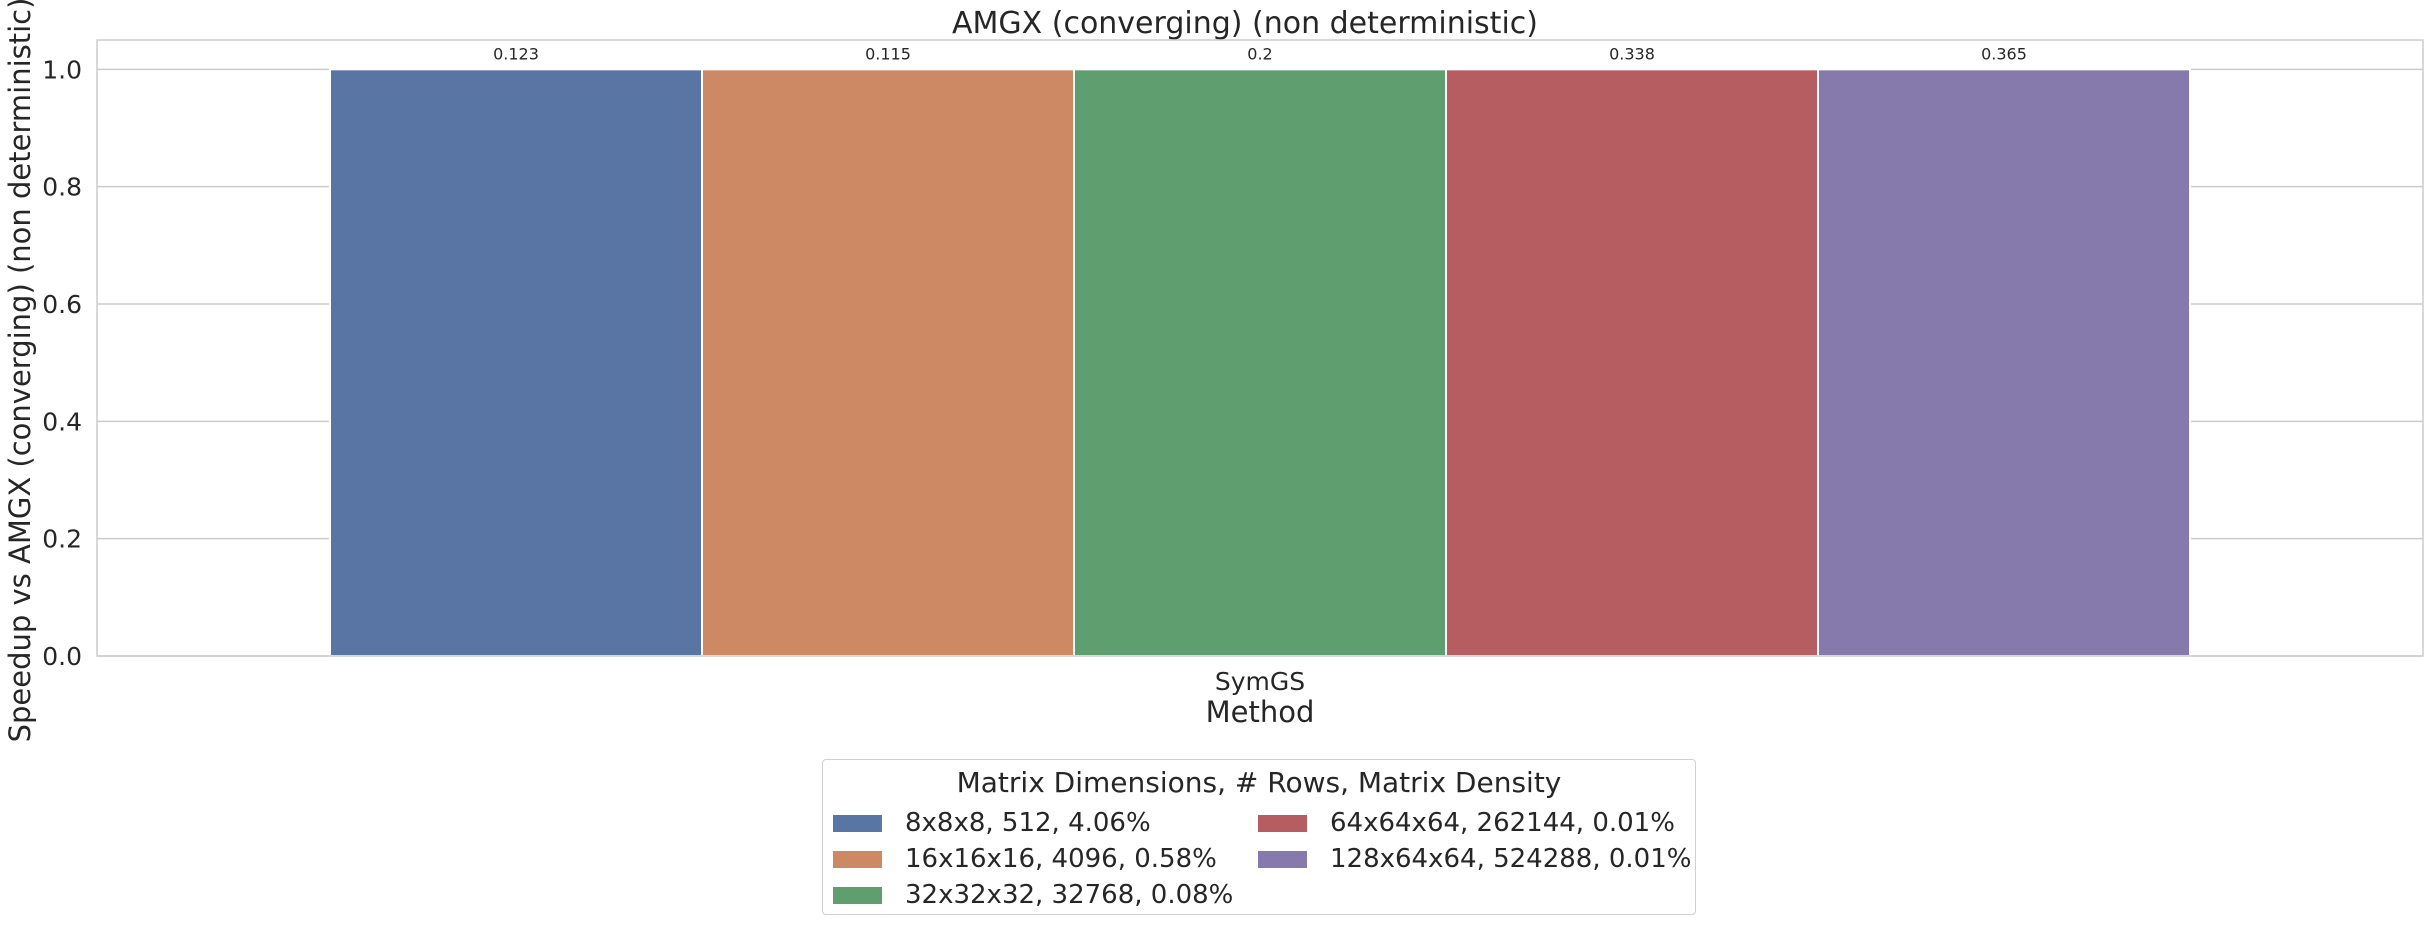  I want to click on legend-label: 32x32x32, 32768, 0.08%, so click(1069, 895).